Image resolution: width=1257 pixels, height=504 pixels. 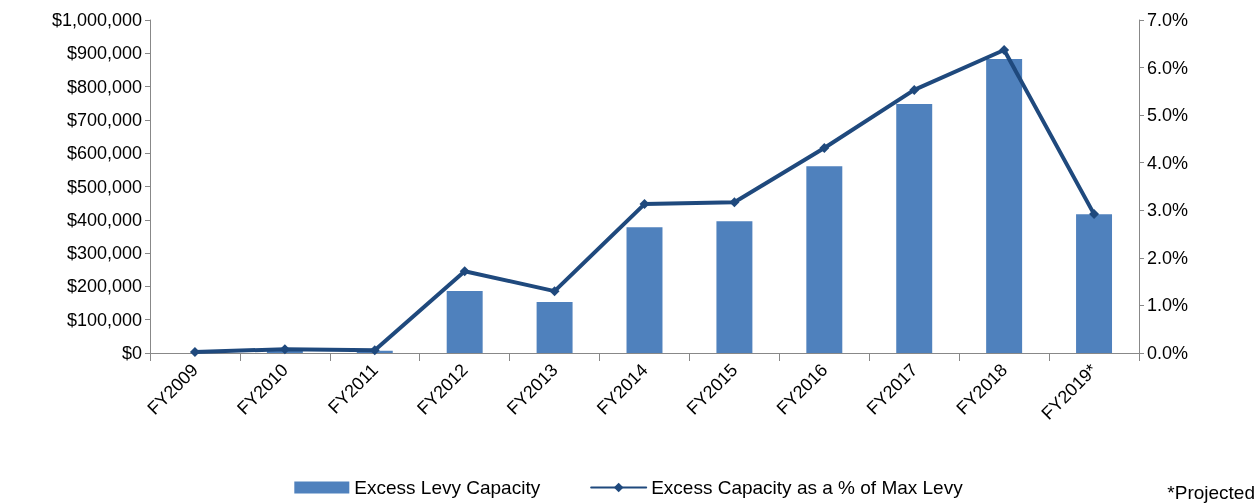 What do you see at coordinates (1168, 67) in the screenshot?
I see `y2-tick-label: 6.0%` at bounding box center [1168, 67].